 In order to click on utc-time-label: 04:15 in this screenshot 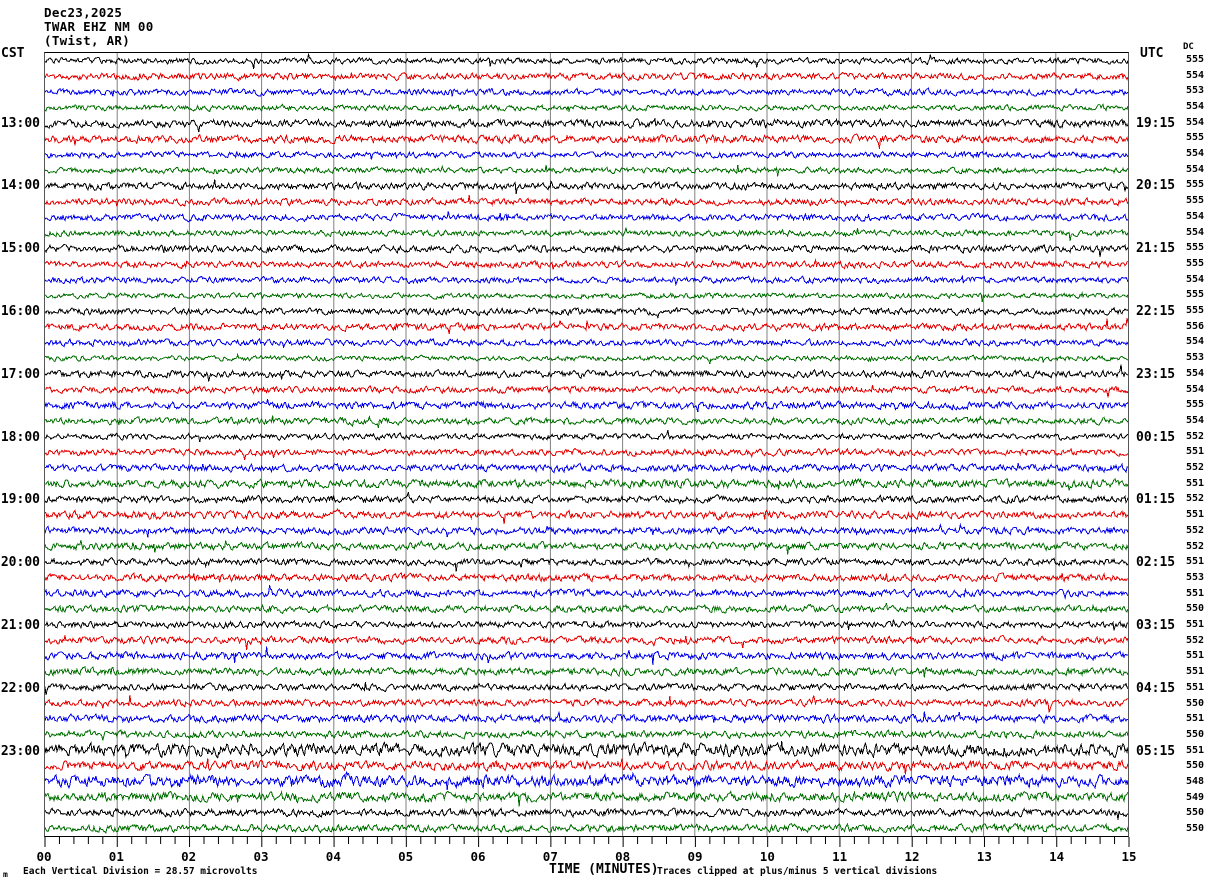, I will do `click(1156, 688)`.